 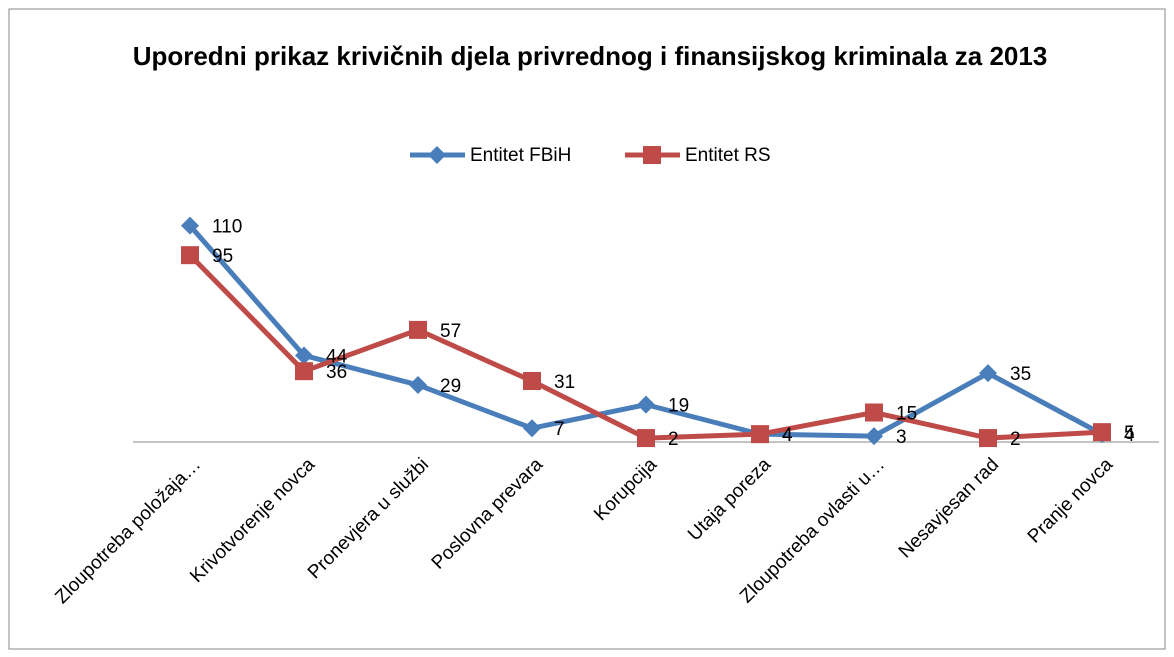 I want to click on data-label: 95, so click(x=222, y=256).